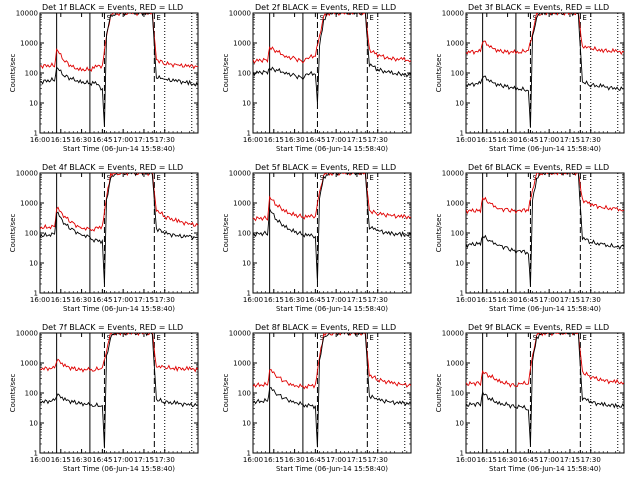 The height and width of the screenshot is (480, 640). What do you see at coordinates (325, 167) in the screenshot?
I see `chart-title: Det 5f BLACK = Events, RED = LLD` at bounding box center [325, 167].